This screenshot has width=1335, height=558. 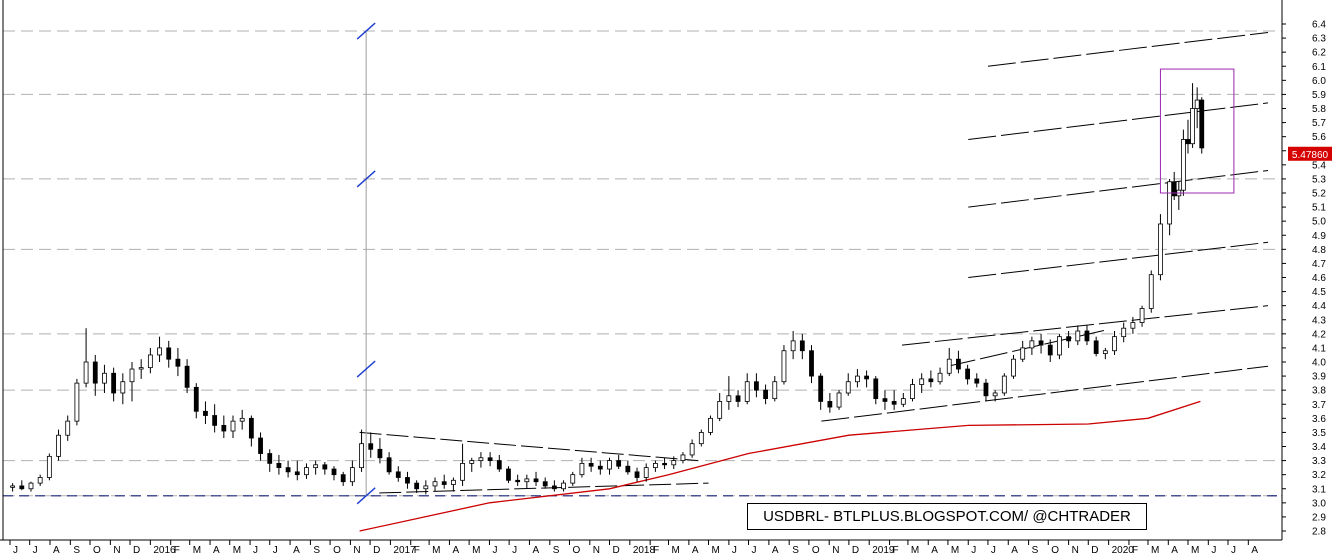 I want to click on last-price-text: 5.47860, so click(x=1310, y=155).